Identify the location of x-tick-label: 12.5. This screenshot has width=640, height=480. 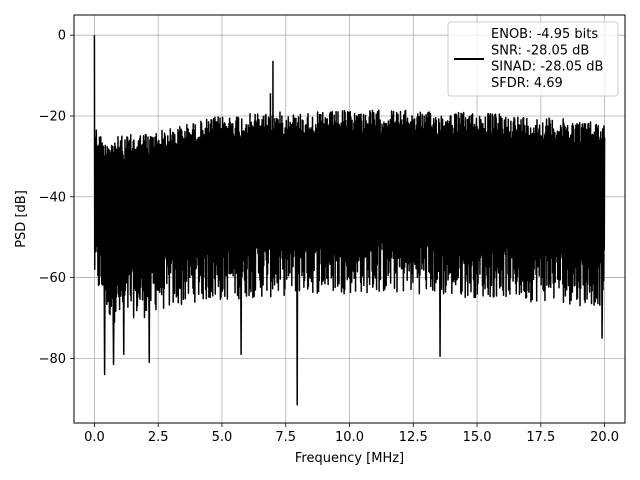
(413, 437).